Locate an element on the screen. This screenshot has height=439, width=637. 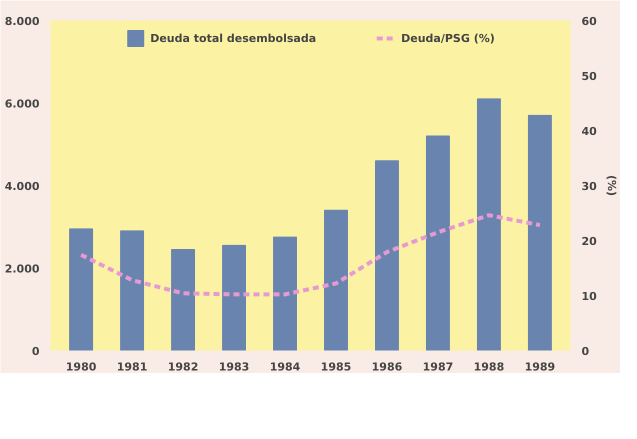
y2-tick-label: 60 is located at coordinates (590, 21).